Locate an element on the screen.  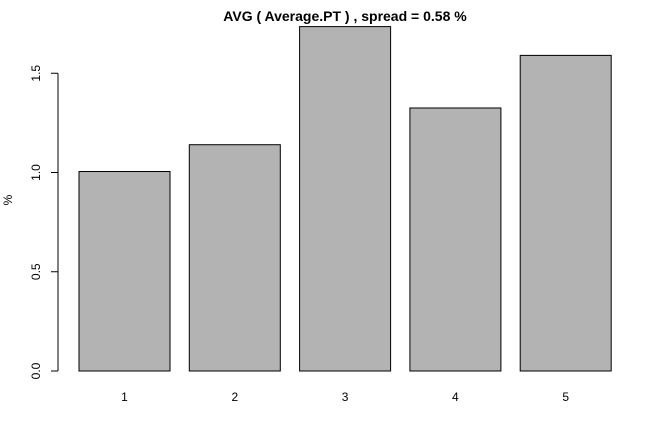
y-tick-label: 1.5 is located at coordinates (36, 73).